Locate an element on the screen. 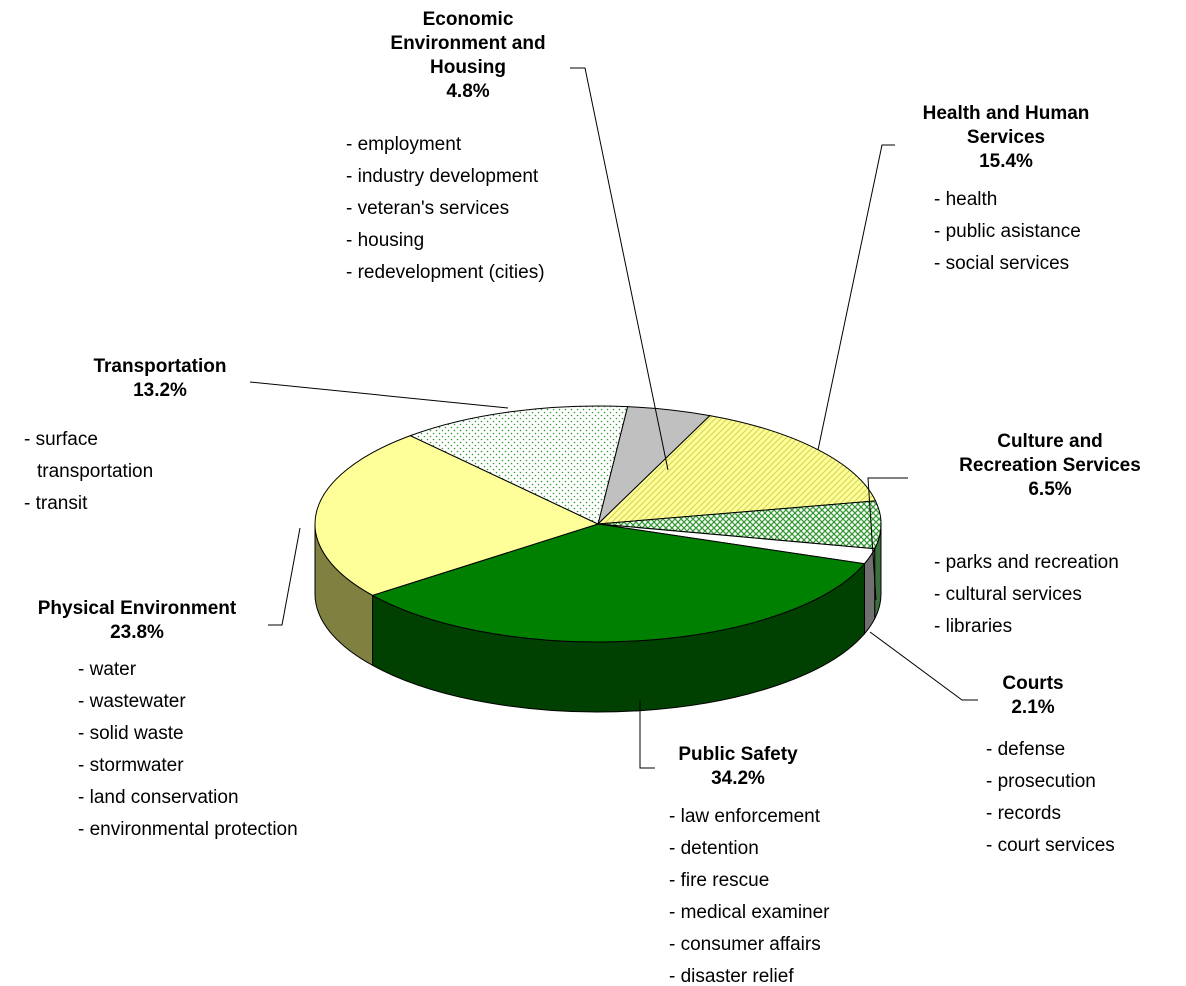 The height and width of the screenshot is (986, 1186). detail-item: - water is located at coordinates (107, 669).